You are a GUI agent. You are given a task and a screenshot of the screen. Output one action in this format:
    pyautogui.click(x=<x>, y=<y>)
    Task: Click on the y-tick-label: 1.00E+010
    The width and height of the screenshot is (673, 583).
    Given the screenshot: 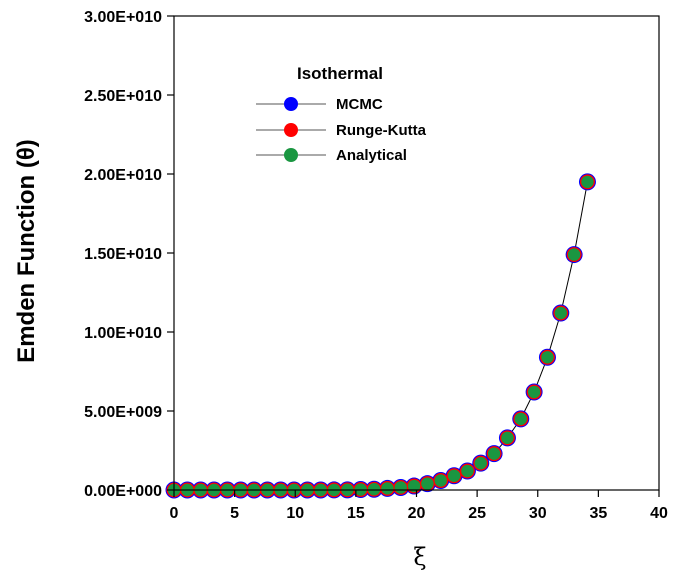 What is the action you would take?
    pyautogui.click(x=123, y=333)
    